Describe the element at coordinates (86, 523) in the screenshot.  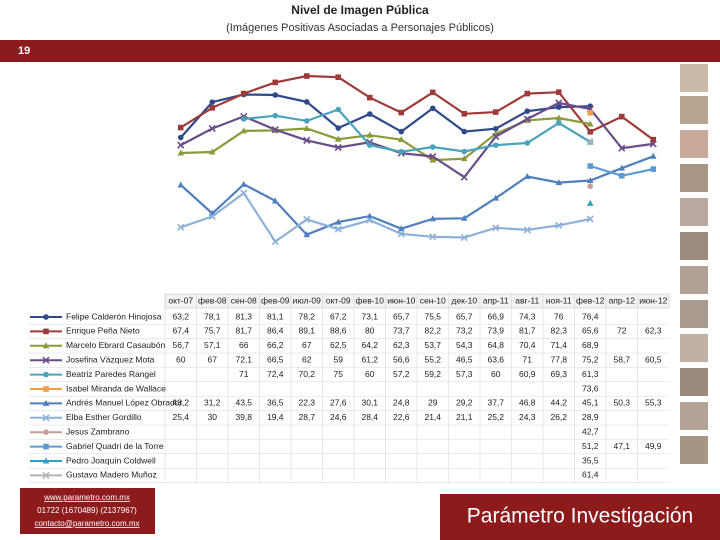
I see `footer-mail: contacto@parametro.com.mx` at that location.